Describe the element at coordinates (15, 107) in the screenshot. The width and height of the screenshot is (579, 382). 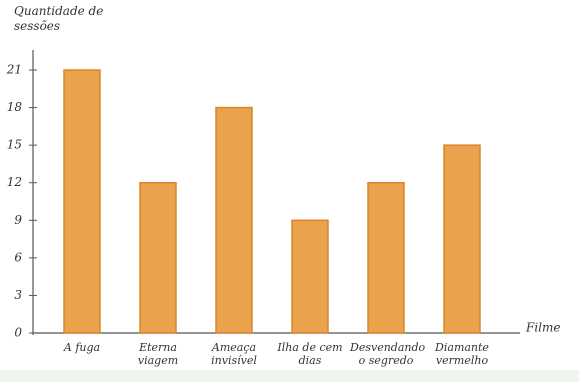
I see `y-tick-label: 18` at that location.